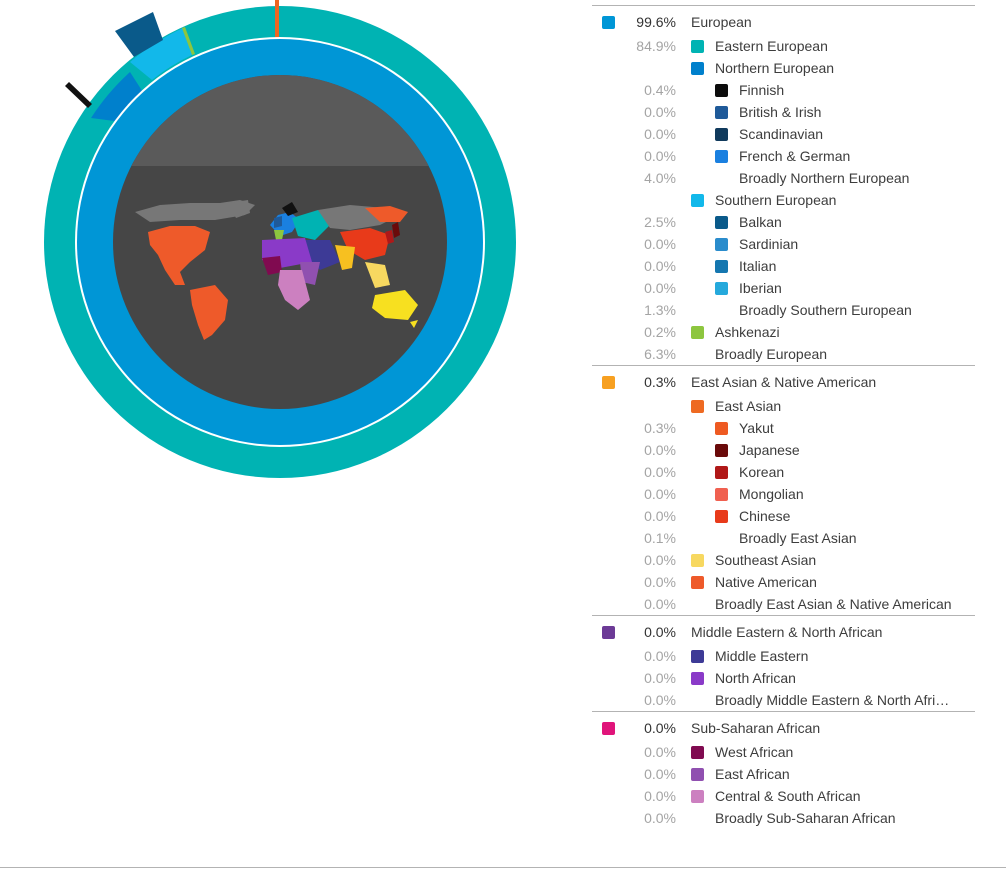 The width and height of the screenshot is (1006, 869). I want to click on subregion-row: 0.0% North African, so click(783, 678).